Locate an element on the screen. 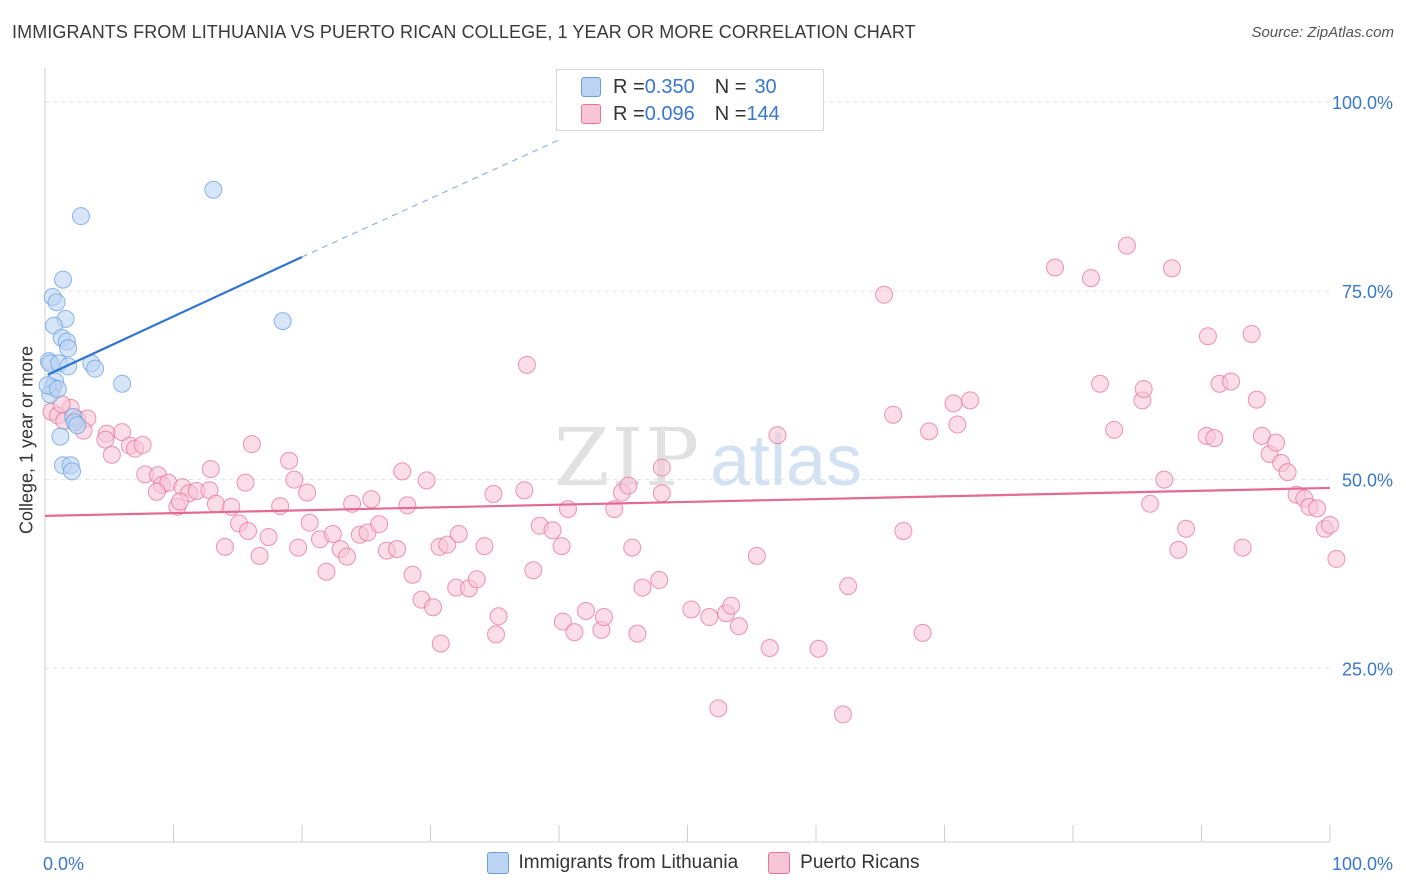 This screenshot has width=1406, height=892. trend-line-lithuania-extension is located at coordinates (430, 198).